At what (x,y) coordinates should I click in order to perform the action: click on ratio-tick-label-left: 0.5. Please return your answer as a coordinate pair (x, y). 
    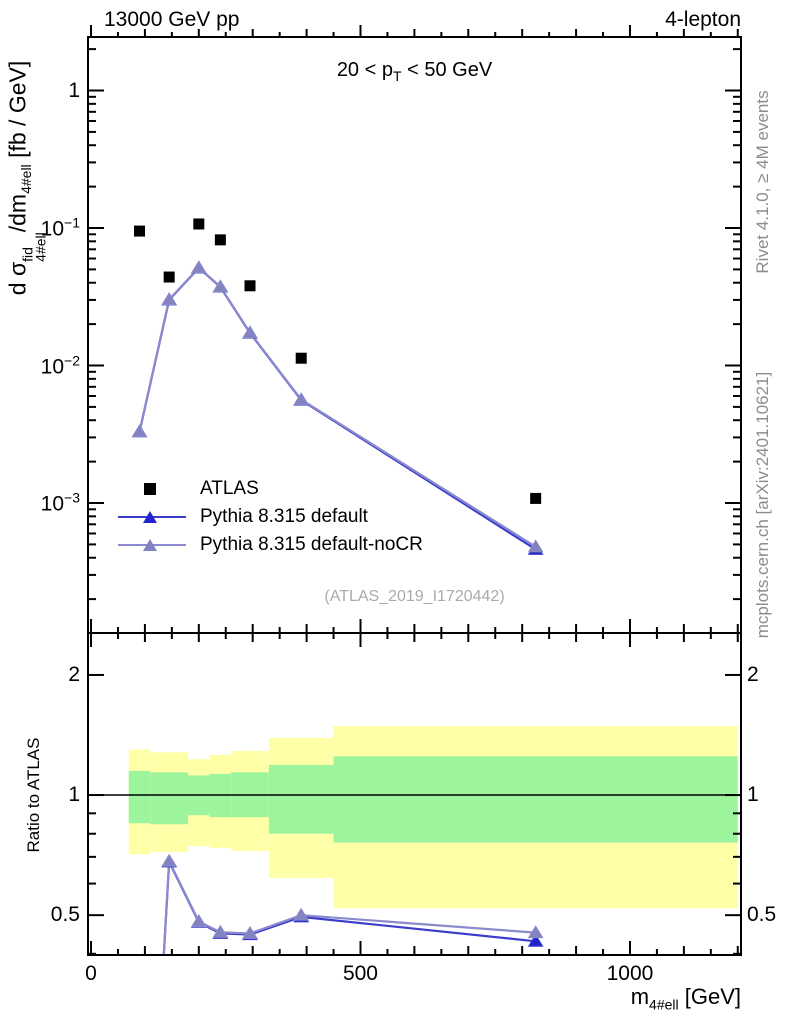
    Looking at the image, I should click on (65, 915).